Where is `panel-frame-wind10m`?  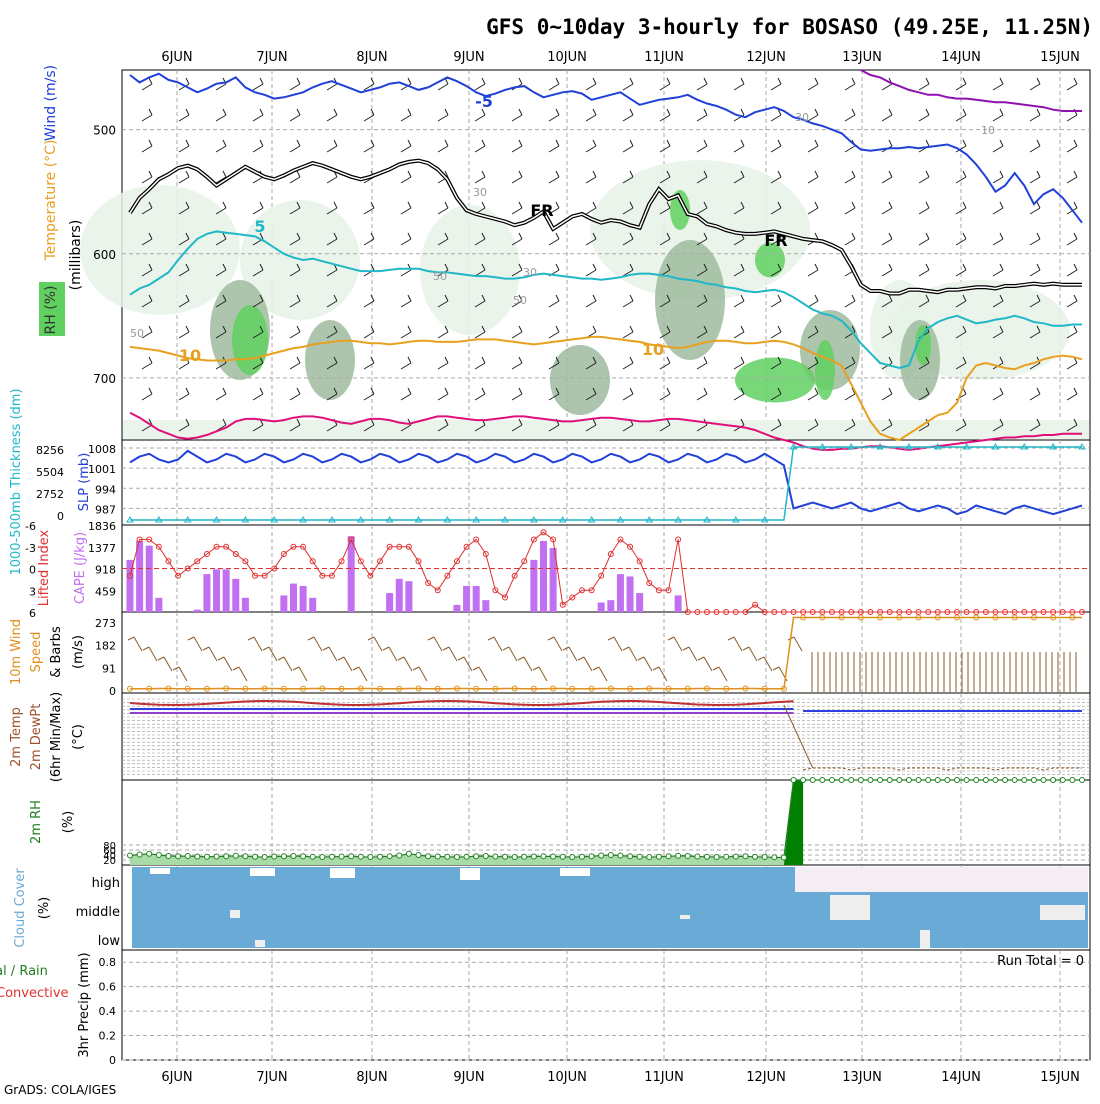
panel-frame-wind10m is located at coordinates (606, 652).